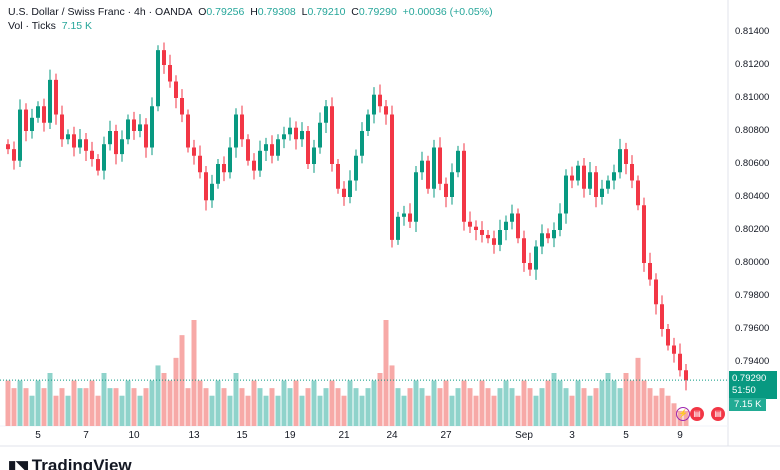  What do you see at coordinates (752, 196) in the screenshot?
I see `price-tick-label: 0.80400` at bounding box center [752, 196].